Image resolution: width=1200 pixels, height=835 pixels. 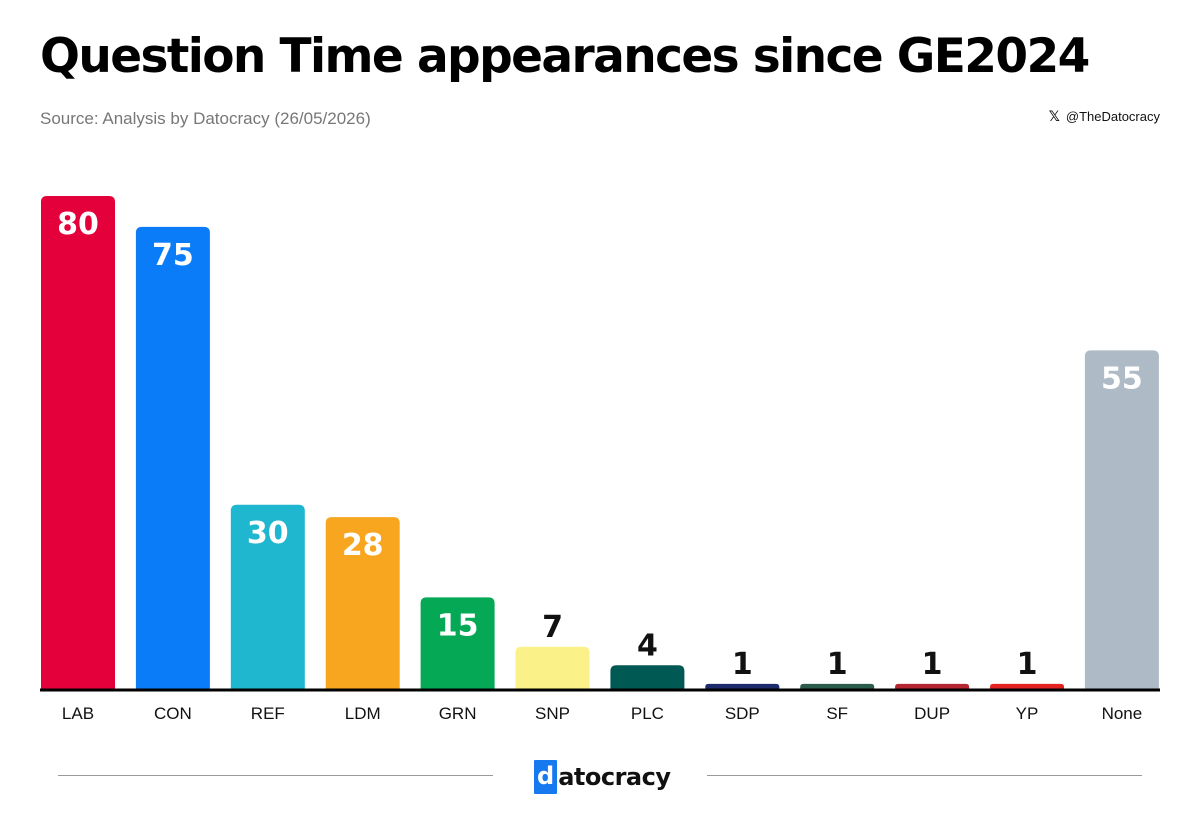 I want to click on x-tick-label-ref: REF, so click(x=268, y=713).